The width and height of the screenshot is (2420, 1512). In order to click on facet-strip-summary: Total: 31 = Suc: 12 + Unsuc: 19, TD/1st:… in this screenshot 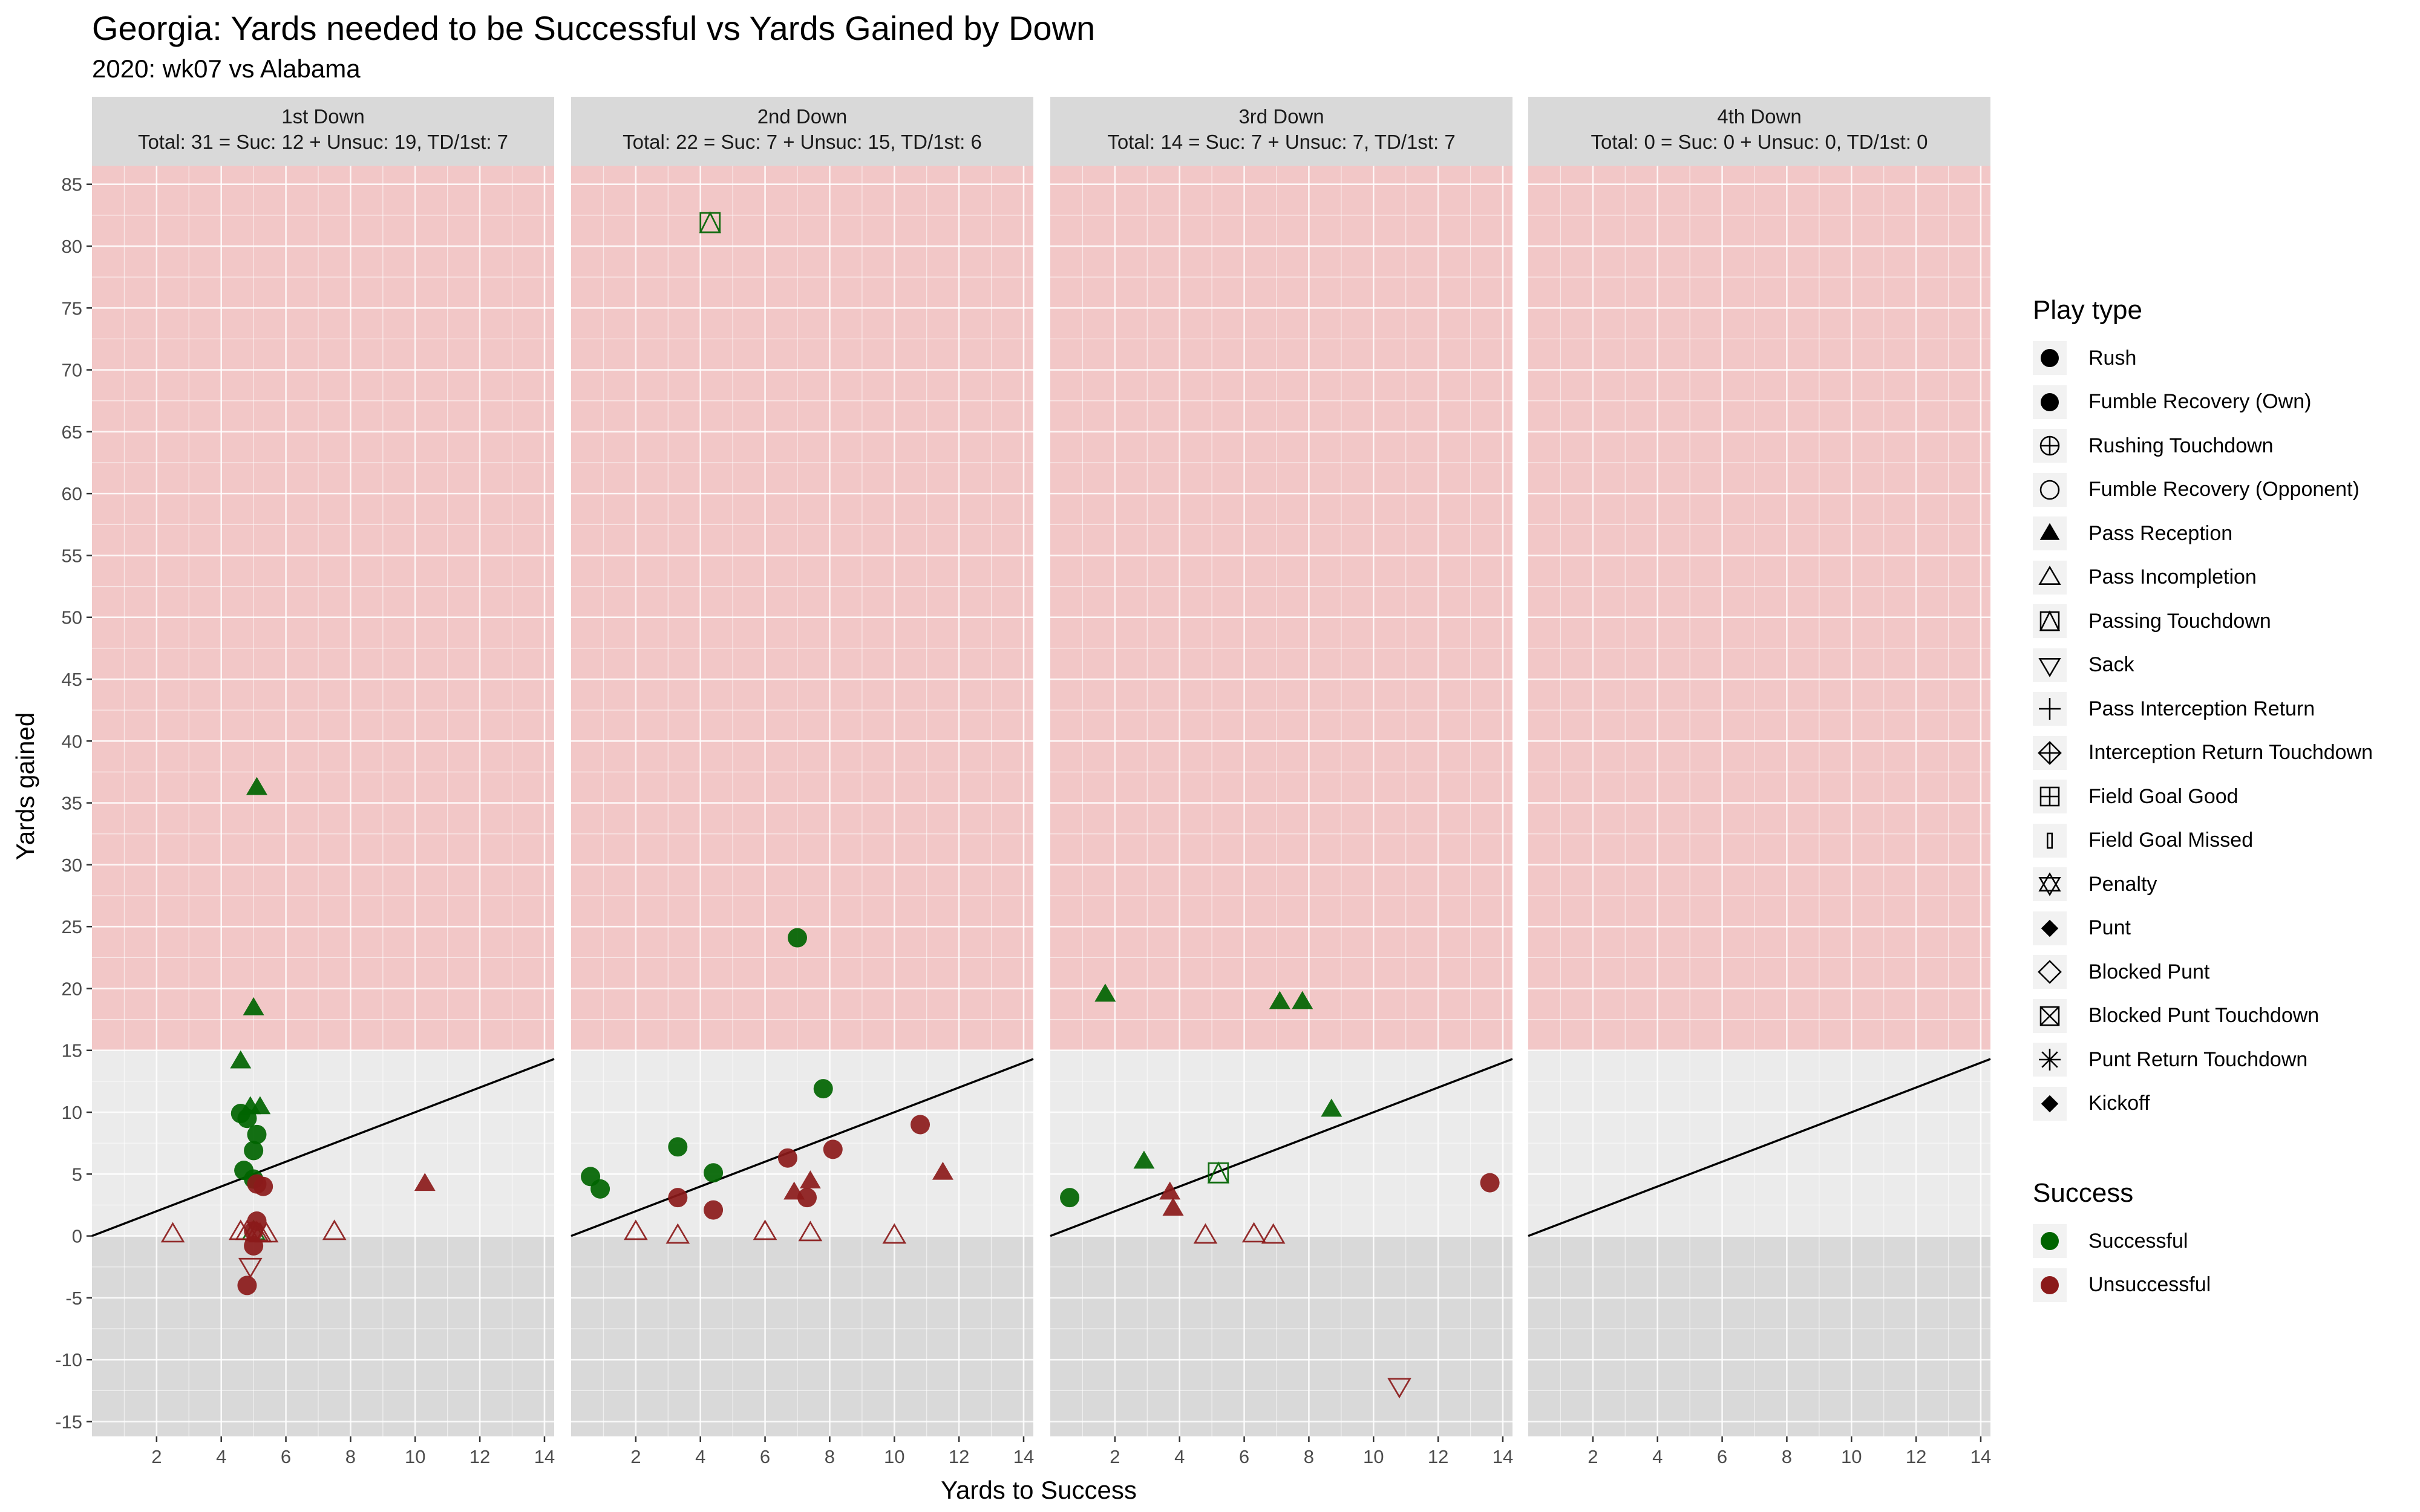, I will do `click(323, 142)`.